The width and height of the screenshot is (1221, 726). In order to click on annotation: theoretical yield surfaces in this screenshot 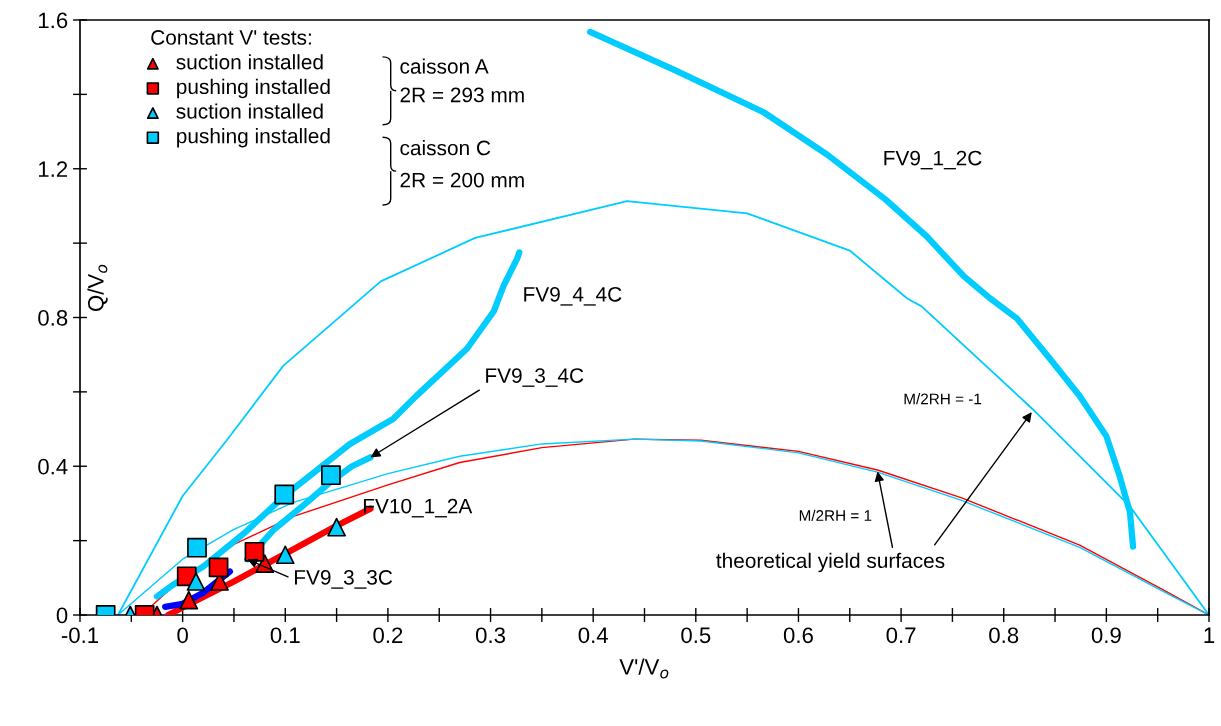, I will do `click(830, 562)`.